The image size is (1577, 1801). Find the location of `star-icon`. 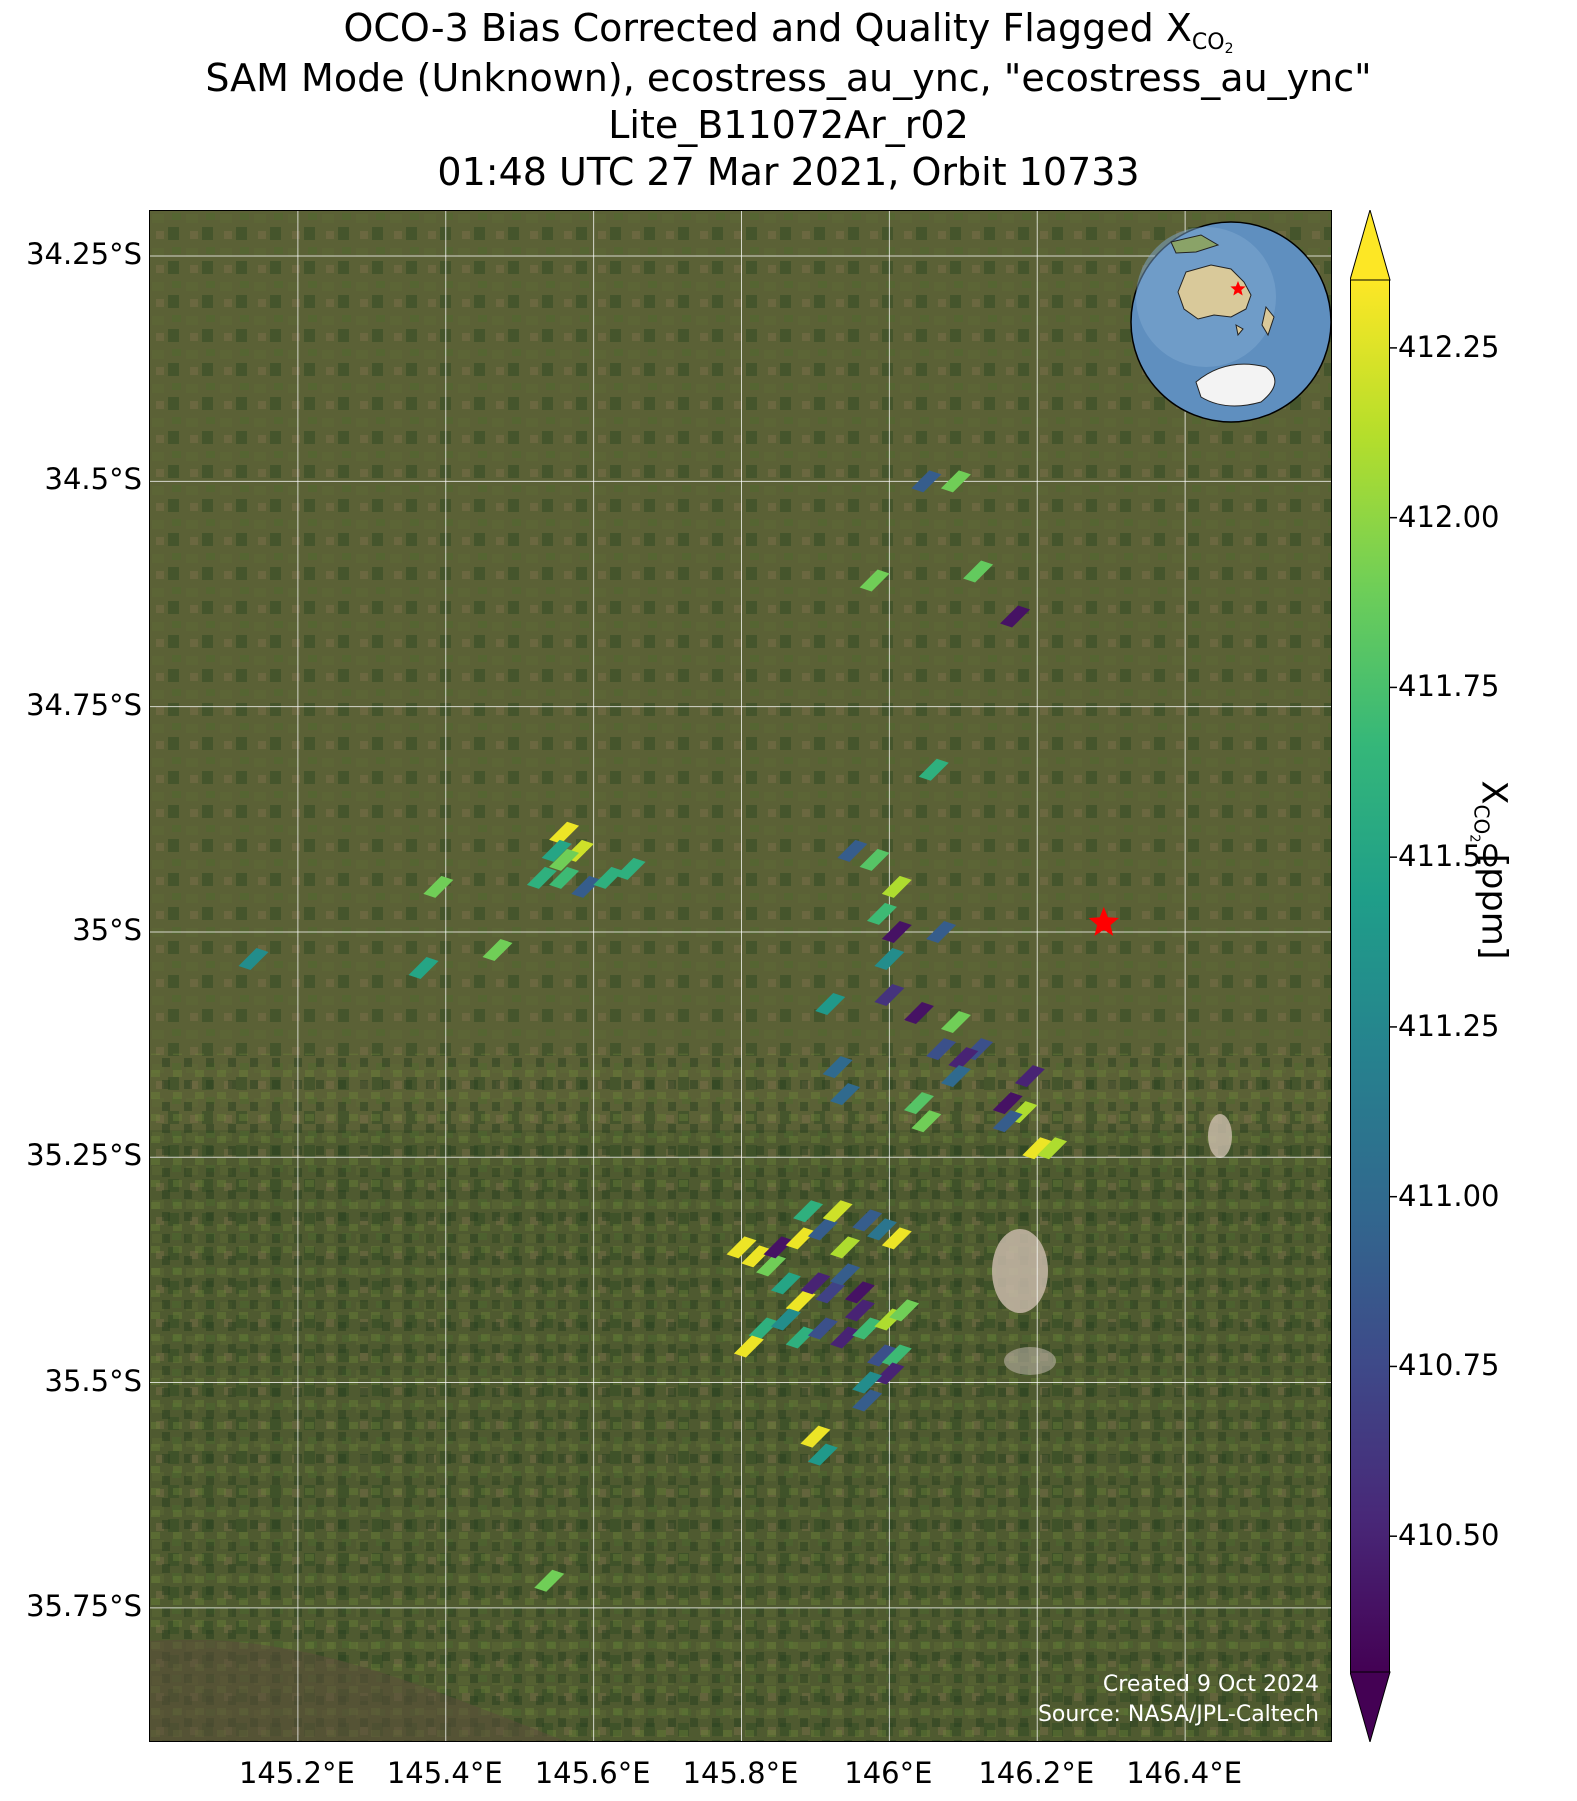

star-icon is located at coordinates (1103, 921).